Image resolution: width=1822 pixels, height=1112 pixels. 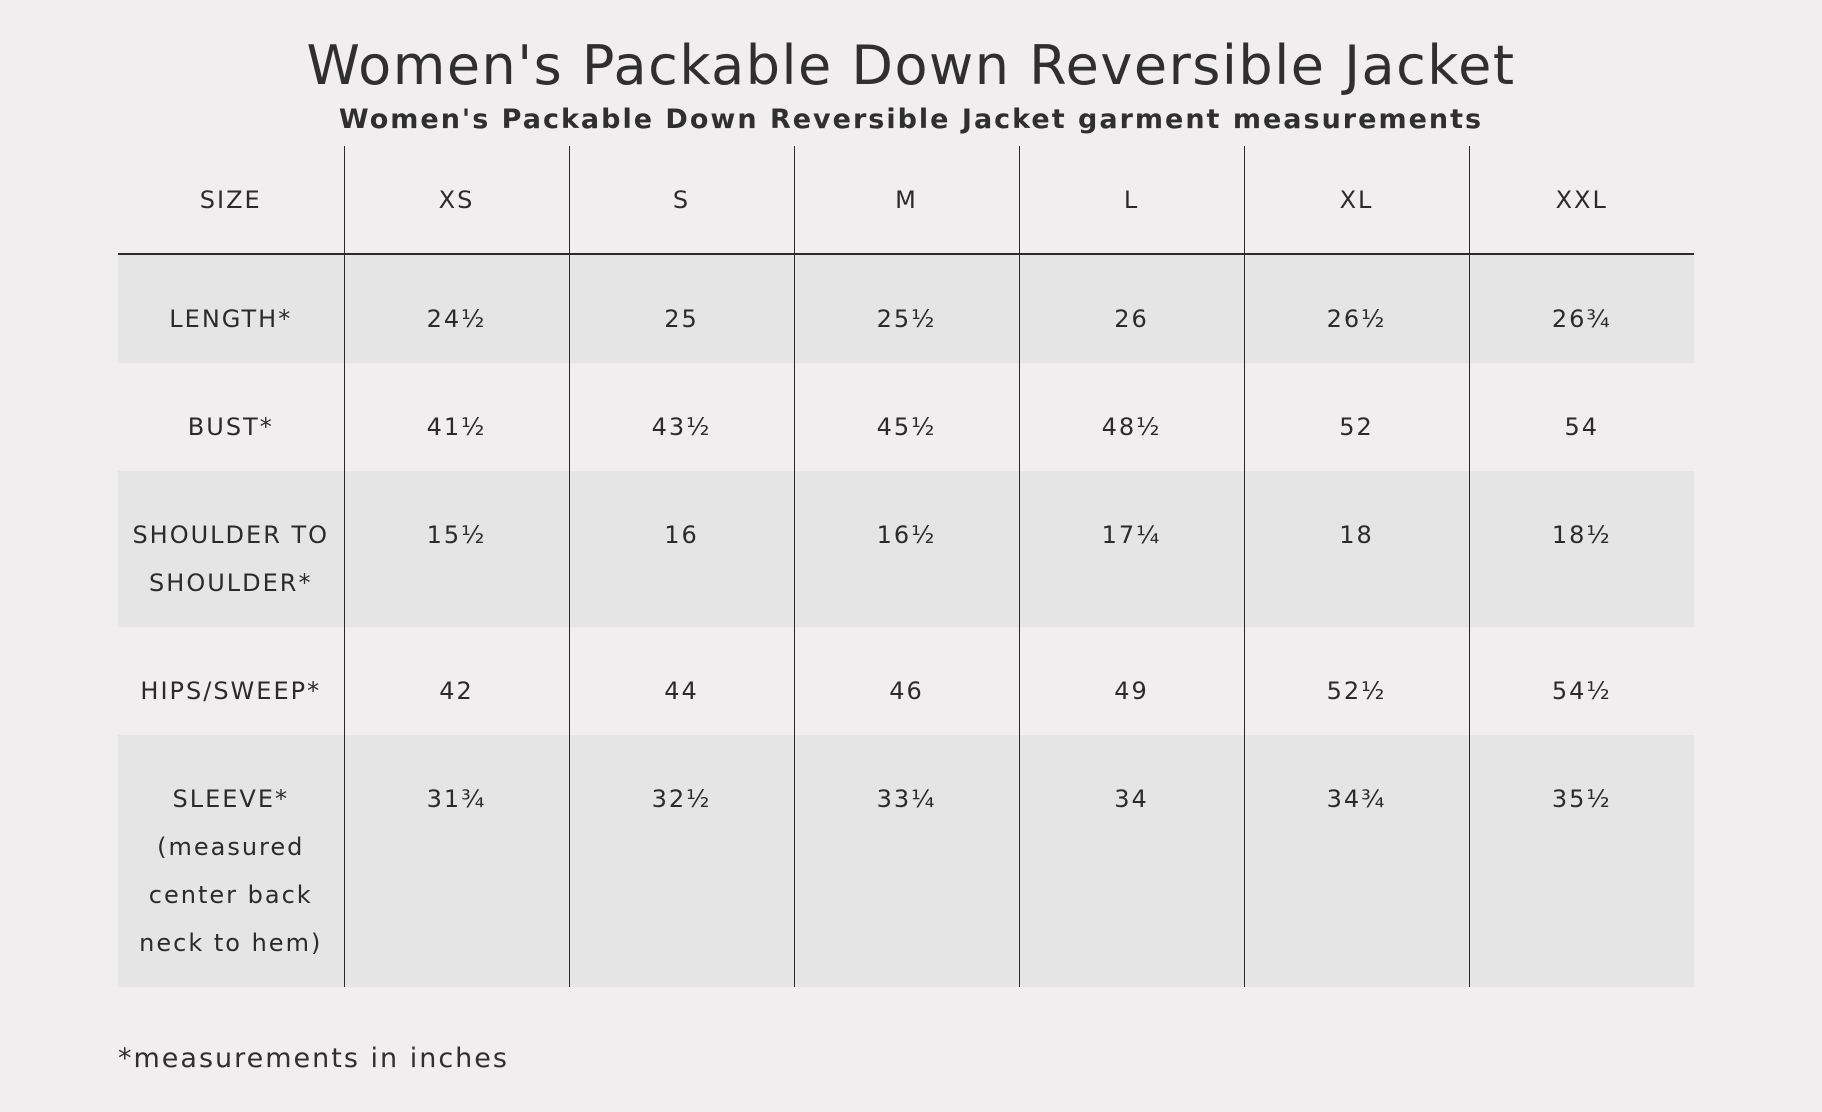 What do you see at coordinates (681, 417) in the screenshot?
I see `table-cell: 43½` at bounding box center [681, 417].